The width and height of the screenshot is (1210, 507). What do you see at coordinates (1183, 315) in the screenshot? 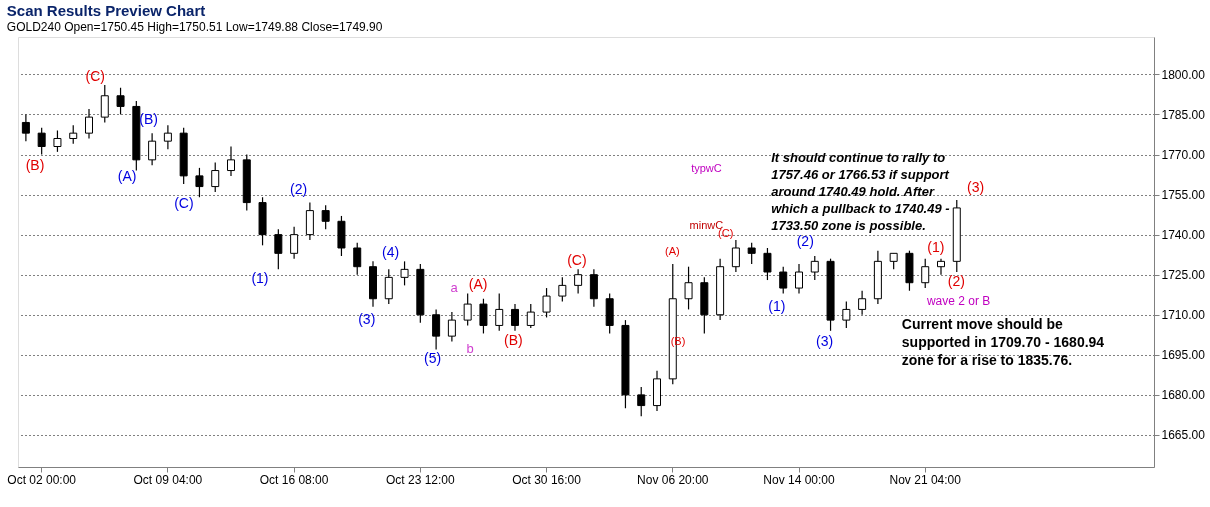
I see `y-tick-label: 1710.00` at bounding box center [1183, 315].